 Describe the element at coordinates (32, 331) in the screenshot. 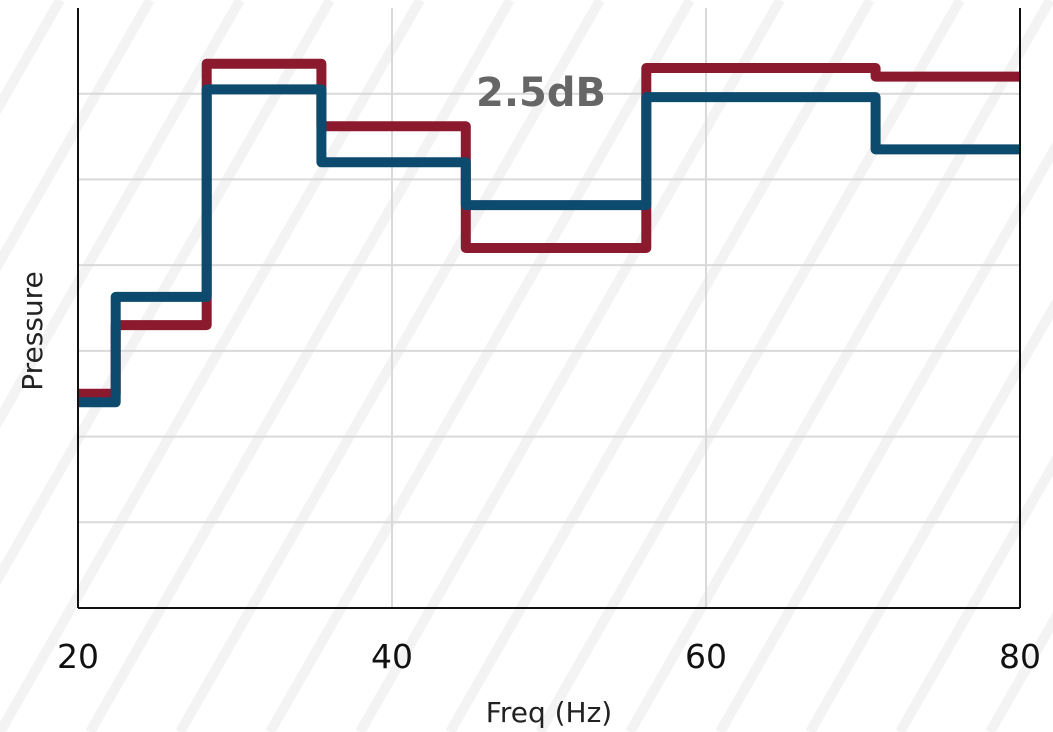

I see `y-axis-label: Pressure` at that location.